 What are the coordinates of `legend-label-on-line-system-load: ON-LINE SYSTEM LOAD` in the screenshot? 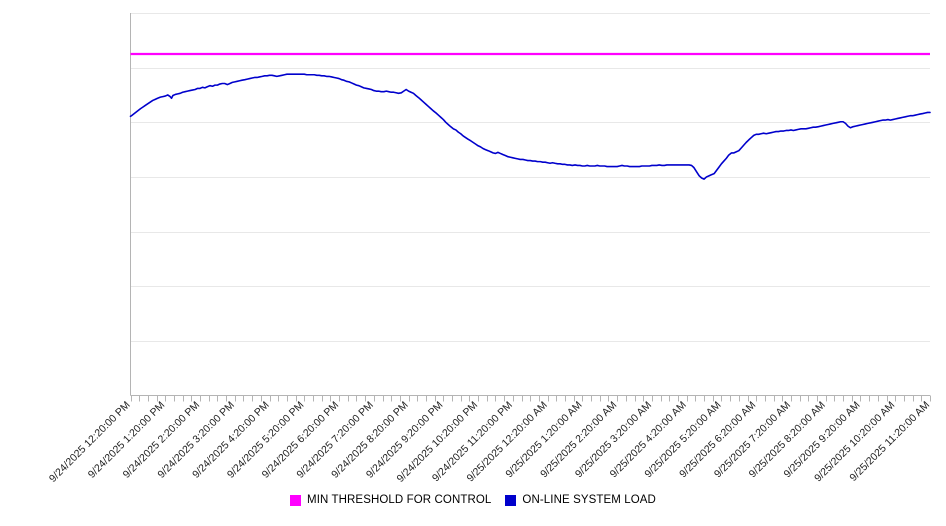 It's located at (589, 500).